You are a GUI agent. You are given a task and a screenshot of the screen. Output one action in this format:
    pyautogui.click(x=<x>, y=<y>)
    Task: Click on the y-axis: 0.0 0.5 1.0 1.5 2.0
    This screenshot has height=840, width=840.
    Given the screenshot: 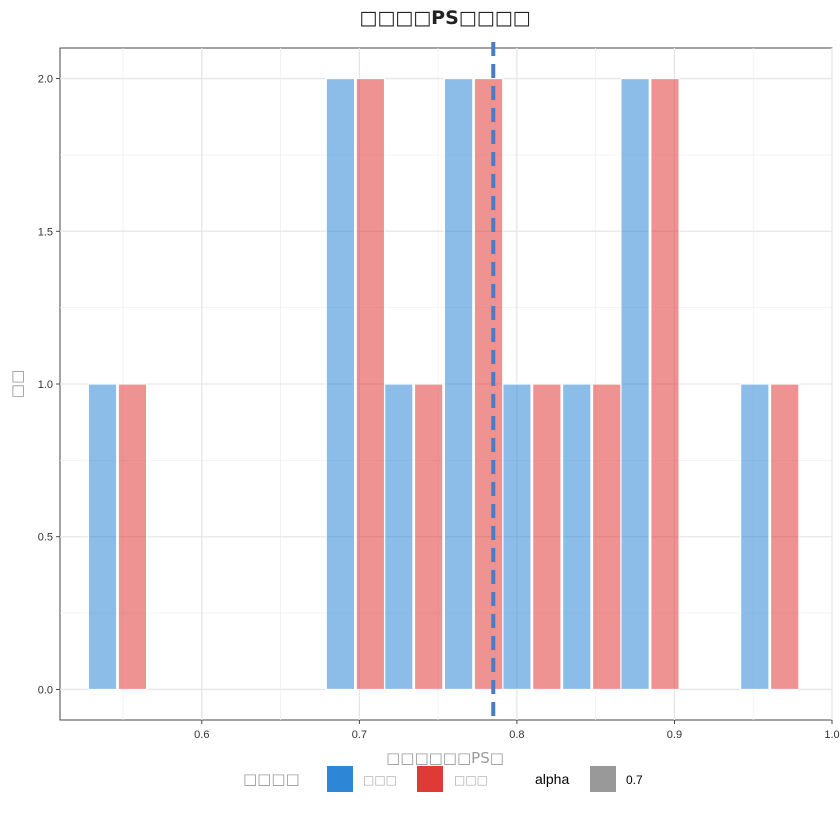 What is the action you would take?
    pyautogui.click(x=49, y=385)
    